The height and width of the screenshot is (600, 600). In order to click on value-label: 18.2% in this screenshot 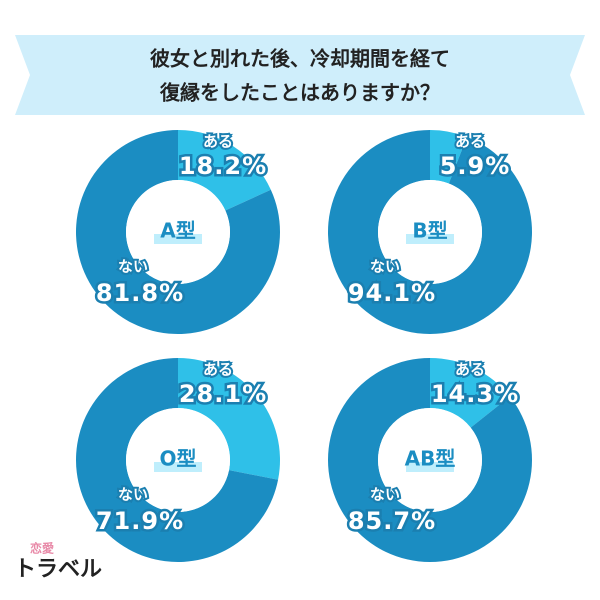, I will do `click(223, 166)`.